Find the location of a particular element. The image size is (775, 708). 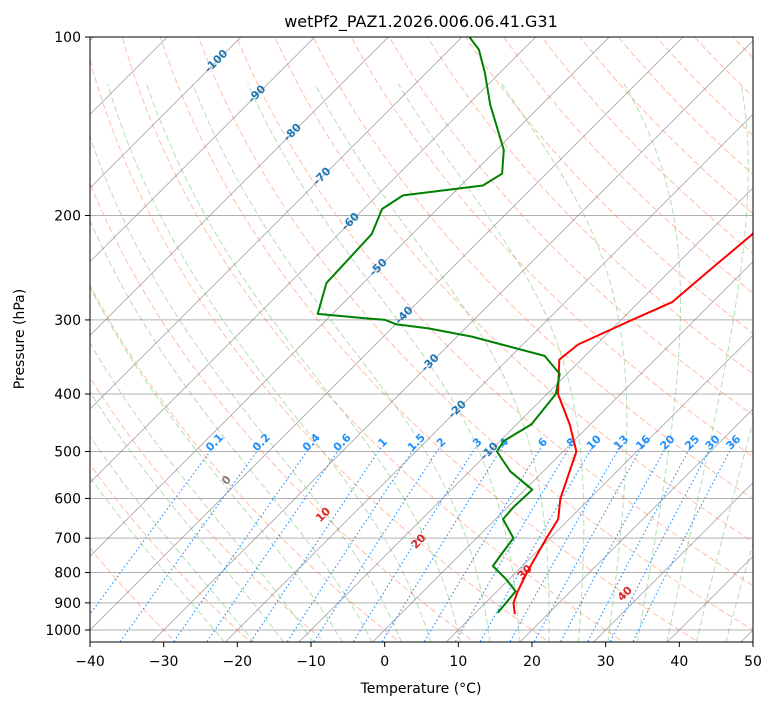

isotherm-label: -70 is located at coordinates (321, 175).